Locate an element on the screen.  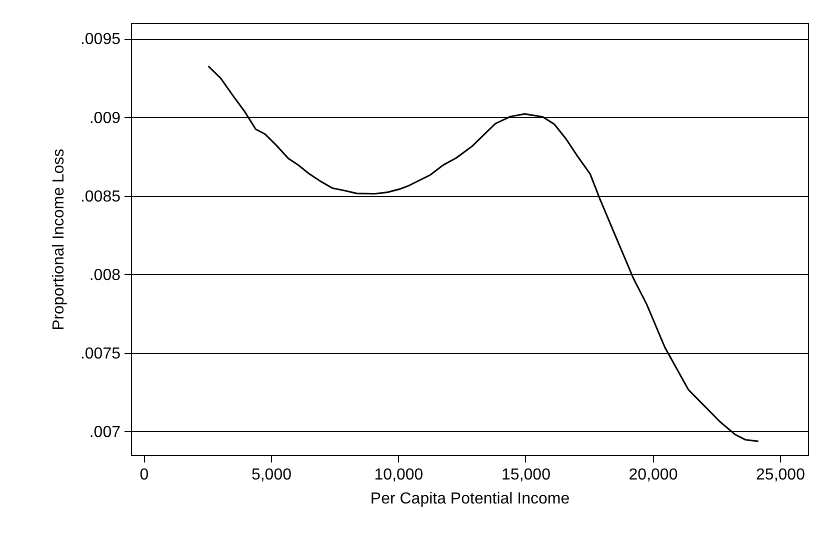
y-tick-label: .009 is located at coordinates (105, 118).